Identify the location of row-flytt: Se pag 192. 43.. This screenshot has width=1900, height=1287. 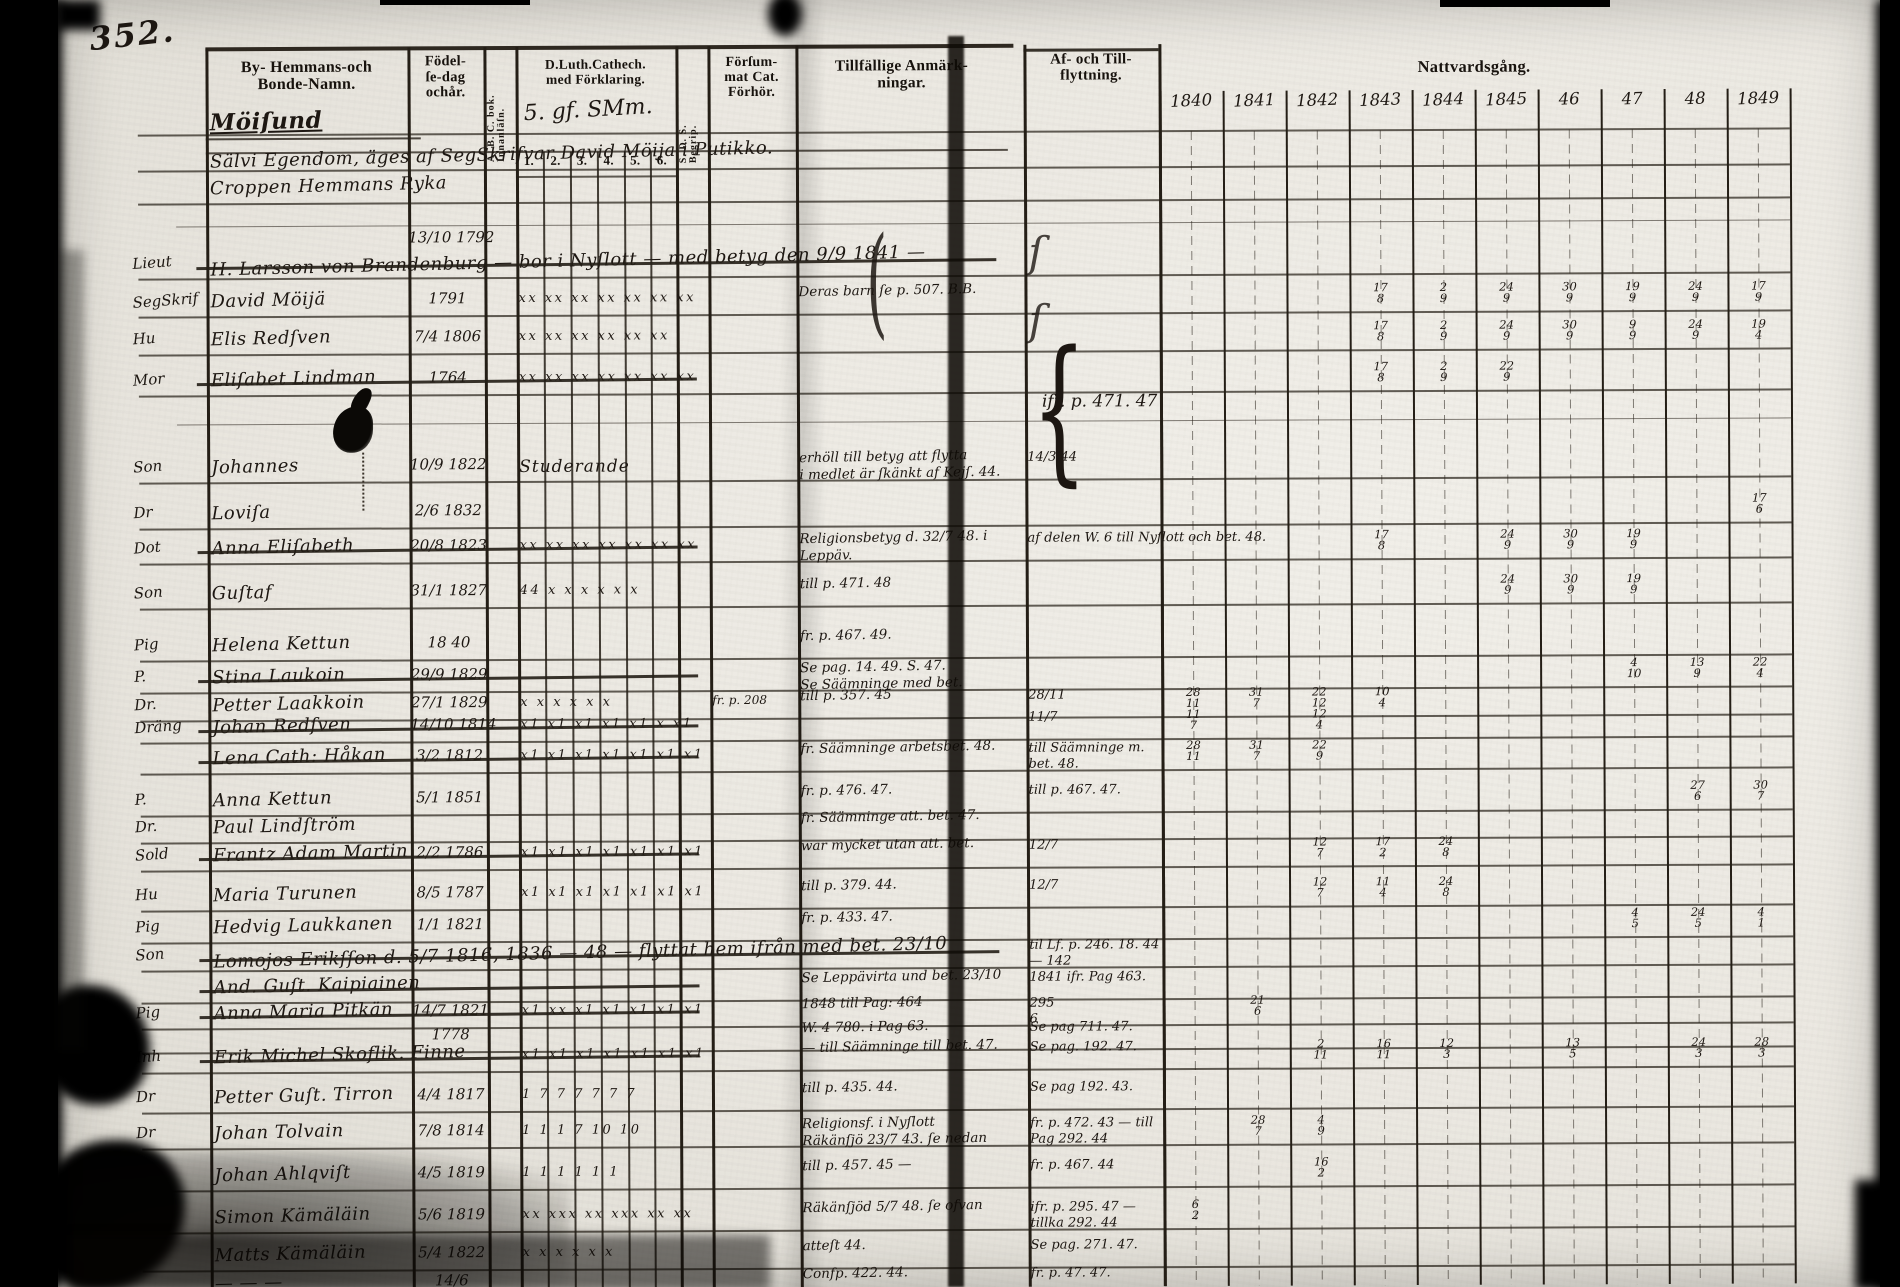
(1081, 1087).